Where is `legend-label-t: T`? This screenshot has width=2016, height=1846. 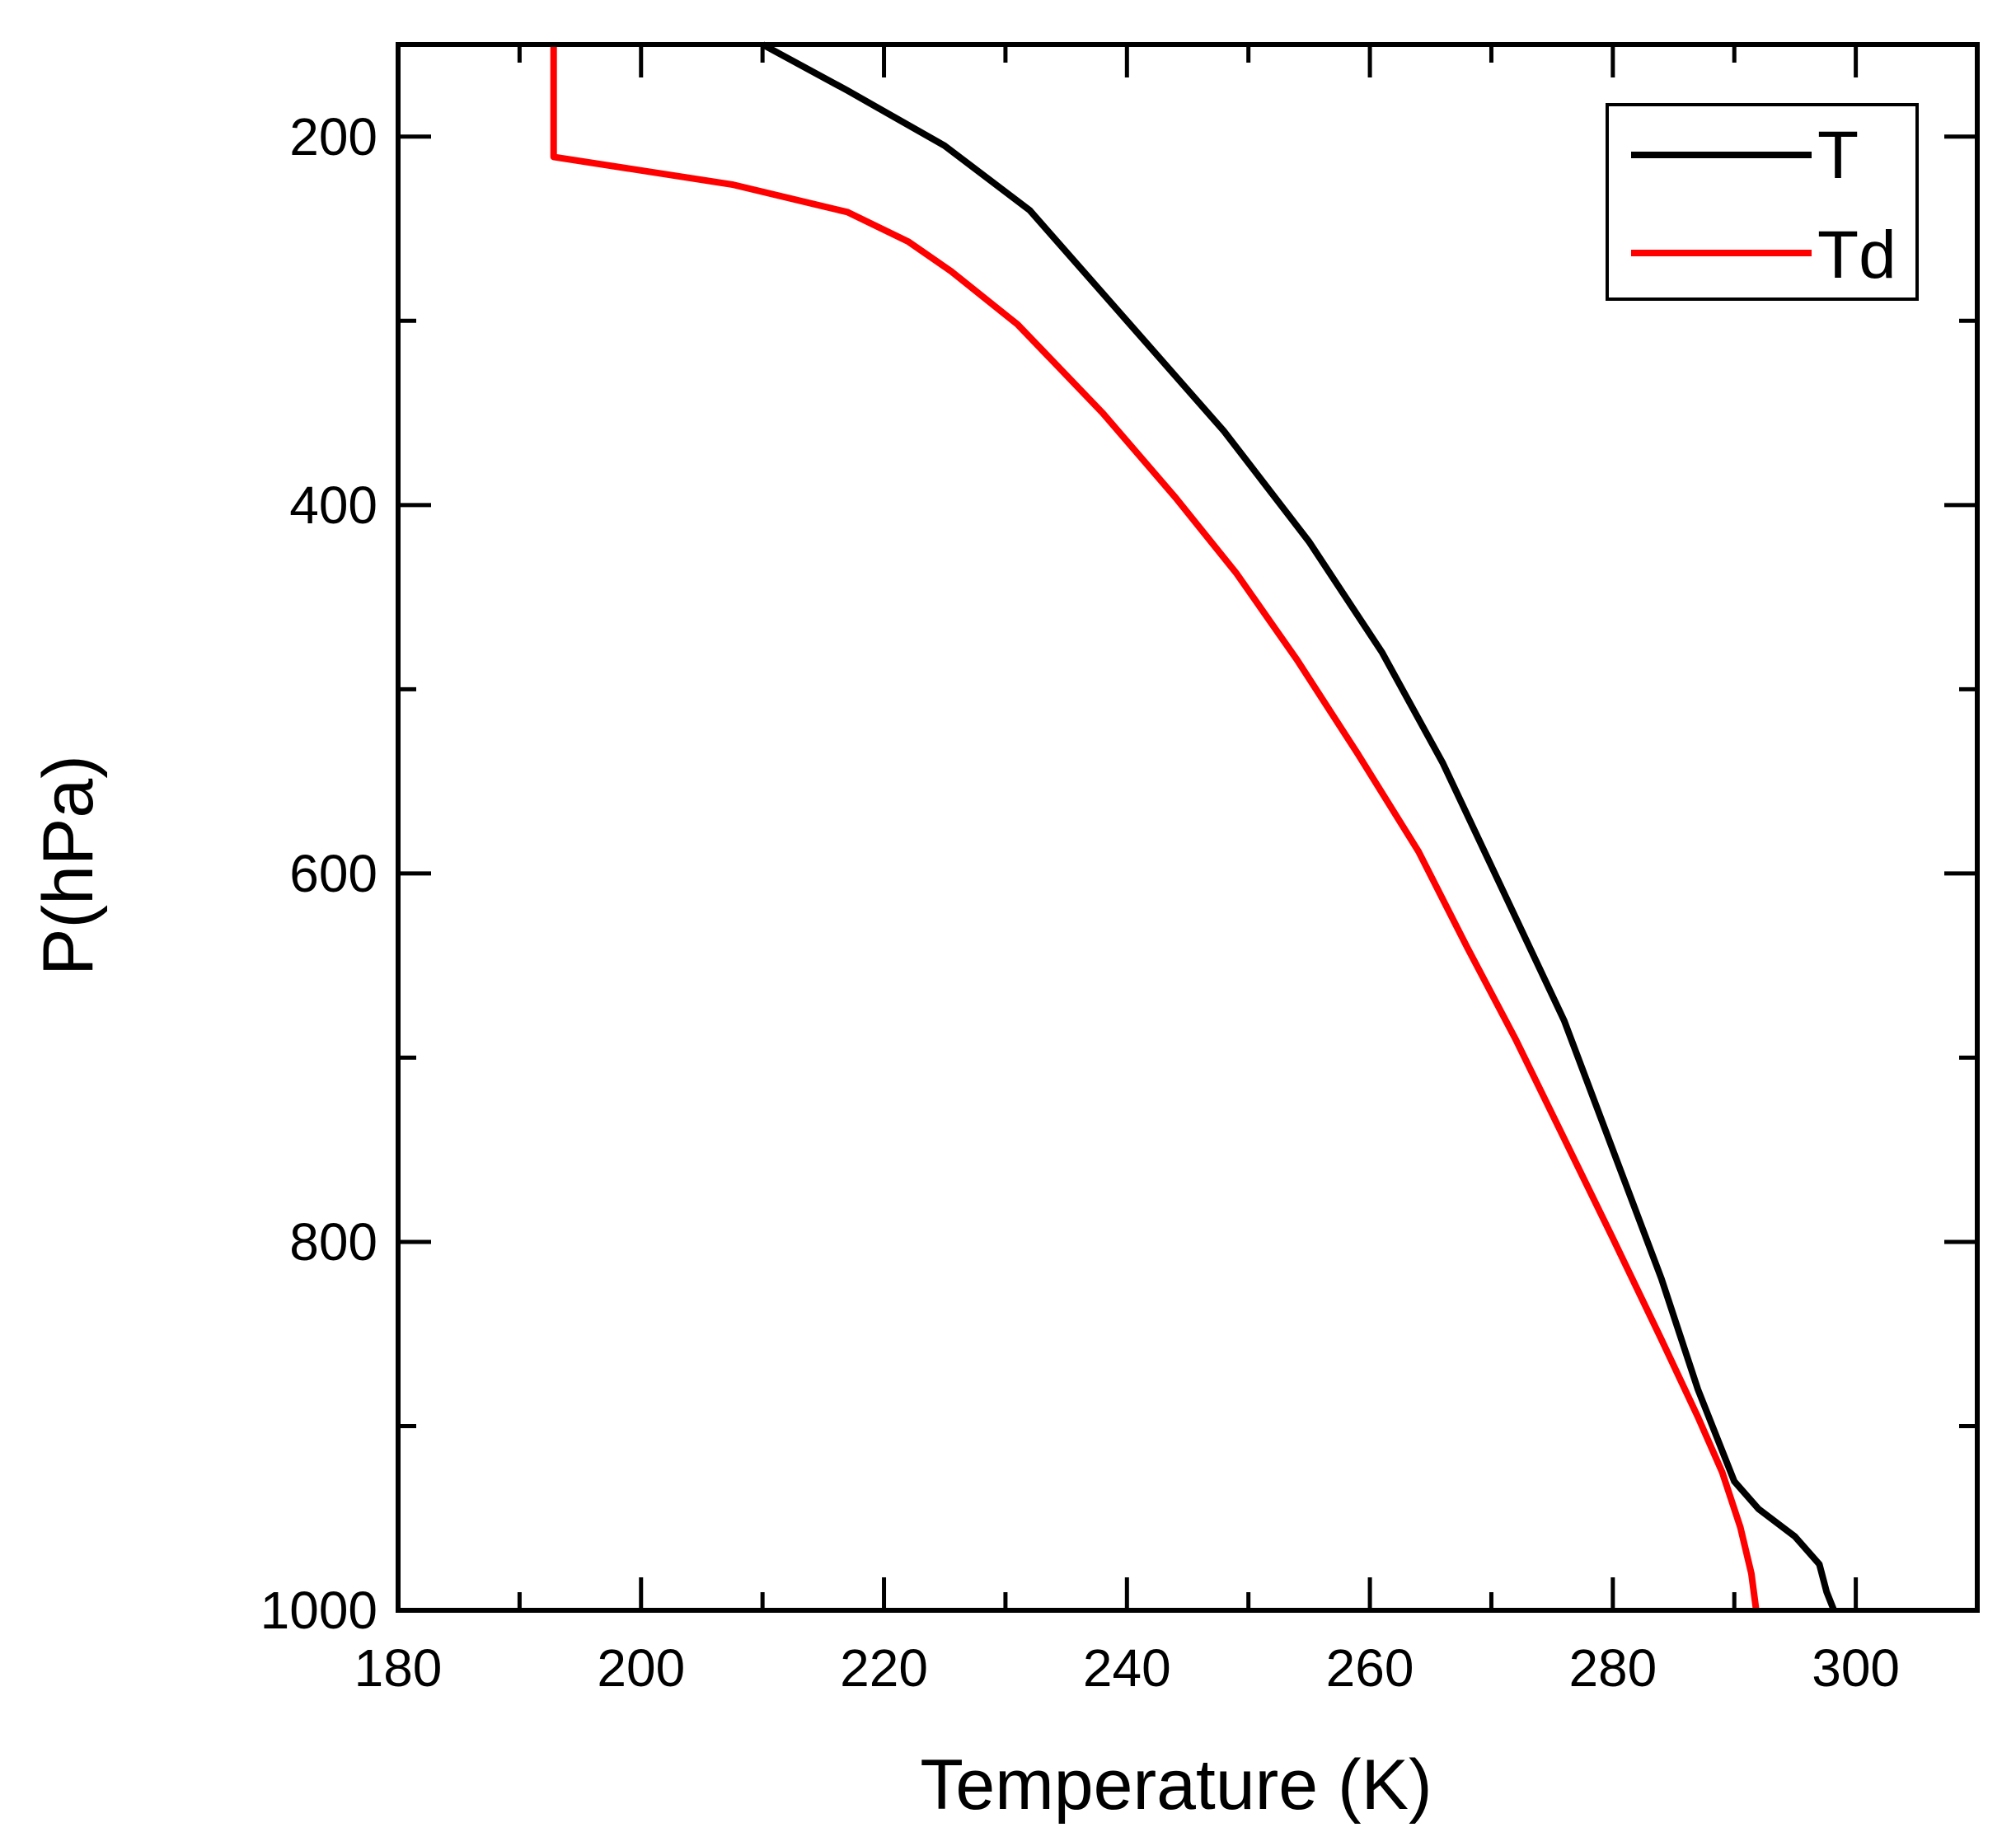 legend-label-t: T is located at coordinates (1838, 155).